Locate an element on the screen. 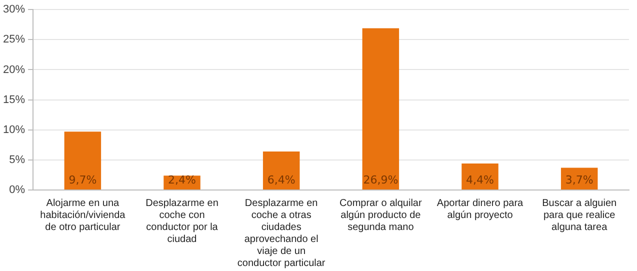 Image resolution: width=637 pixels, height=271 pixels. x-tick-label: Comprar o alquilar algún producto de segunda mano is located at coordinates (381, 215).